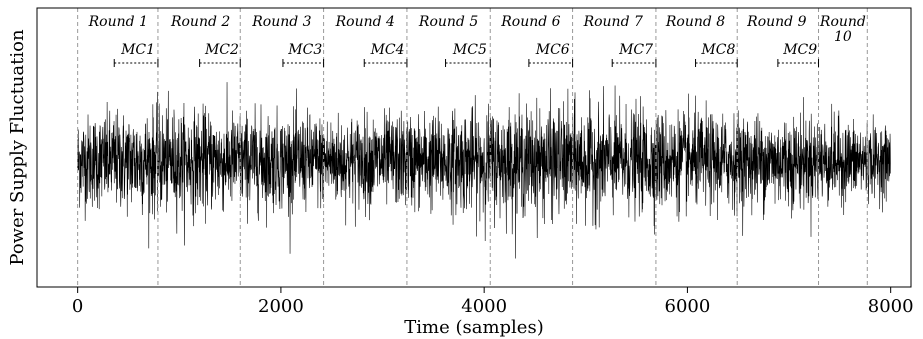 This screenshot has width=923, height=339. What do you see at coordinates (695, 22) in the screenshot?
I see `round-label: Round 8` at bounding box center [695, 22].